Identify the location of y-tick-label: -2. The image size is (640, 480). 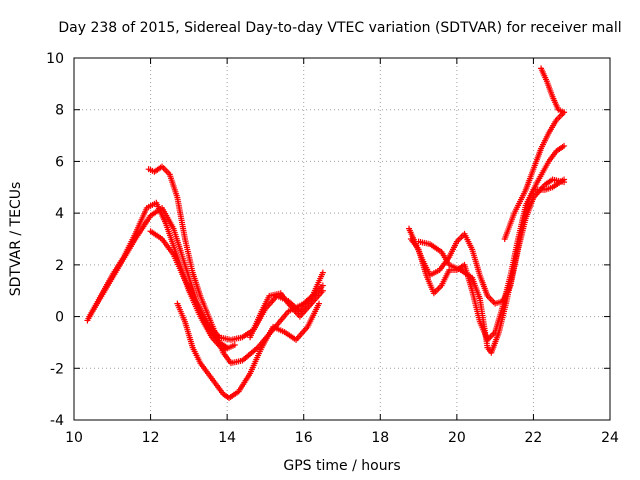
(57, 369).